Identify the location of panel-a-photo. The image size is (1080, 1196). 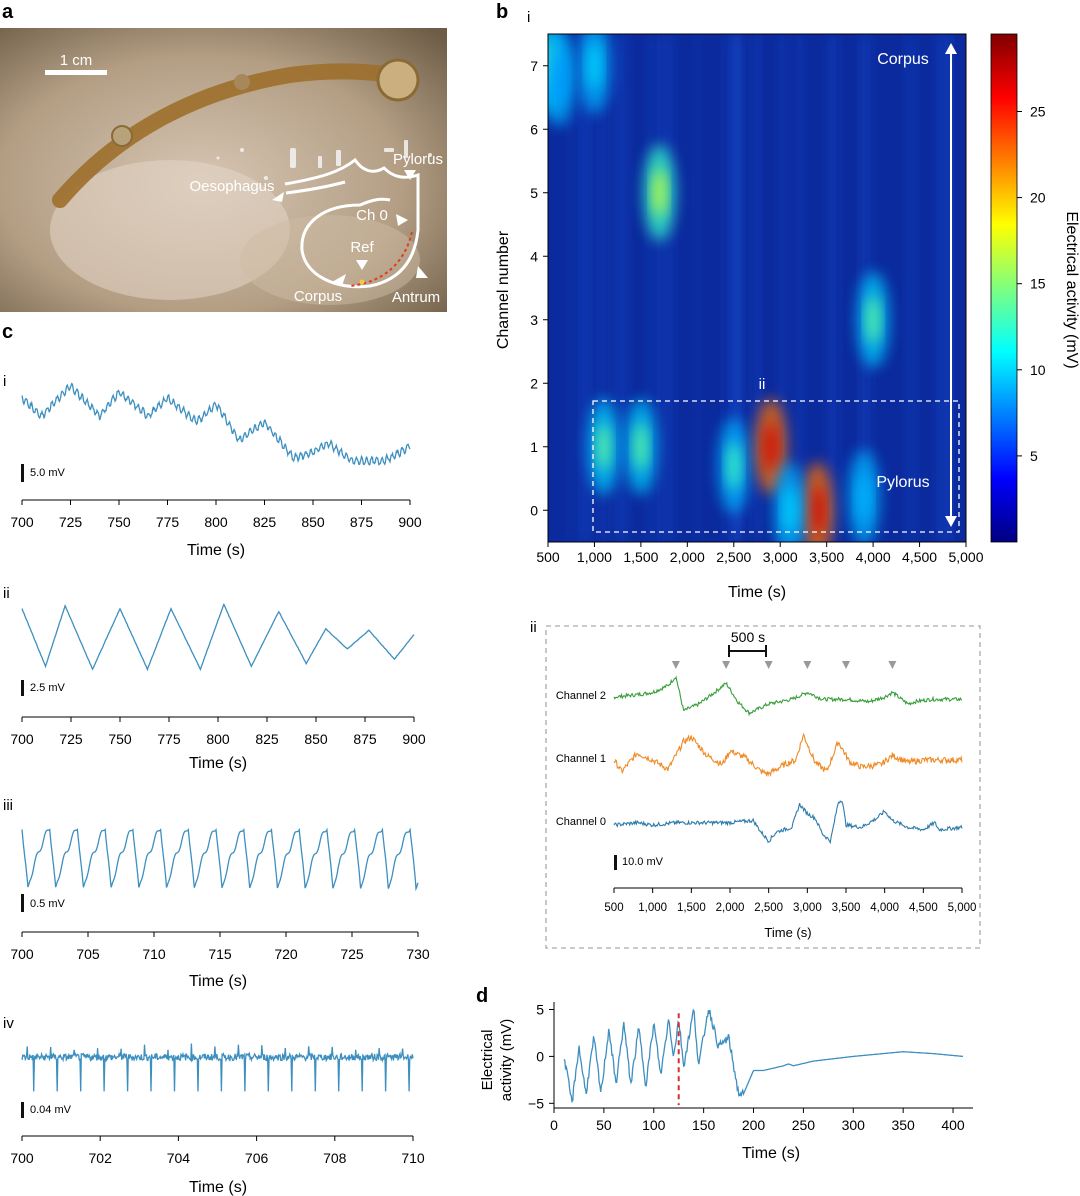
(223, 170).